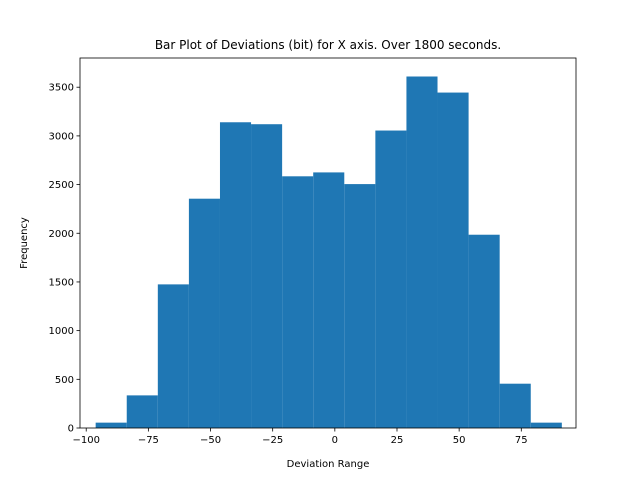  What do you see at coordinates (61, 88) in the screenshot?
I see `y-tick-label-7: 3500` at bounding box center [61, 88].